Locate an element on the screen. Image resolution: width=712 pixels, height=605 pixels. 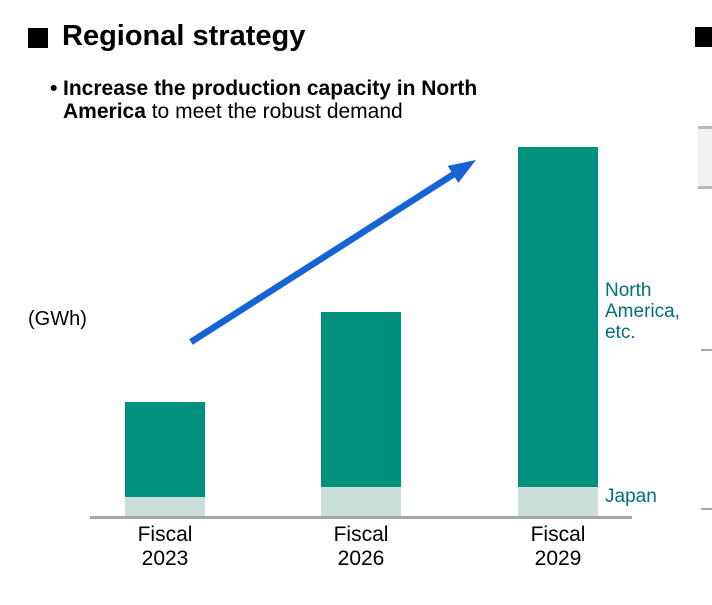
bar-fiscal-2029 is located at coordinates (558, 332).